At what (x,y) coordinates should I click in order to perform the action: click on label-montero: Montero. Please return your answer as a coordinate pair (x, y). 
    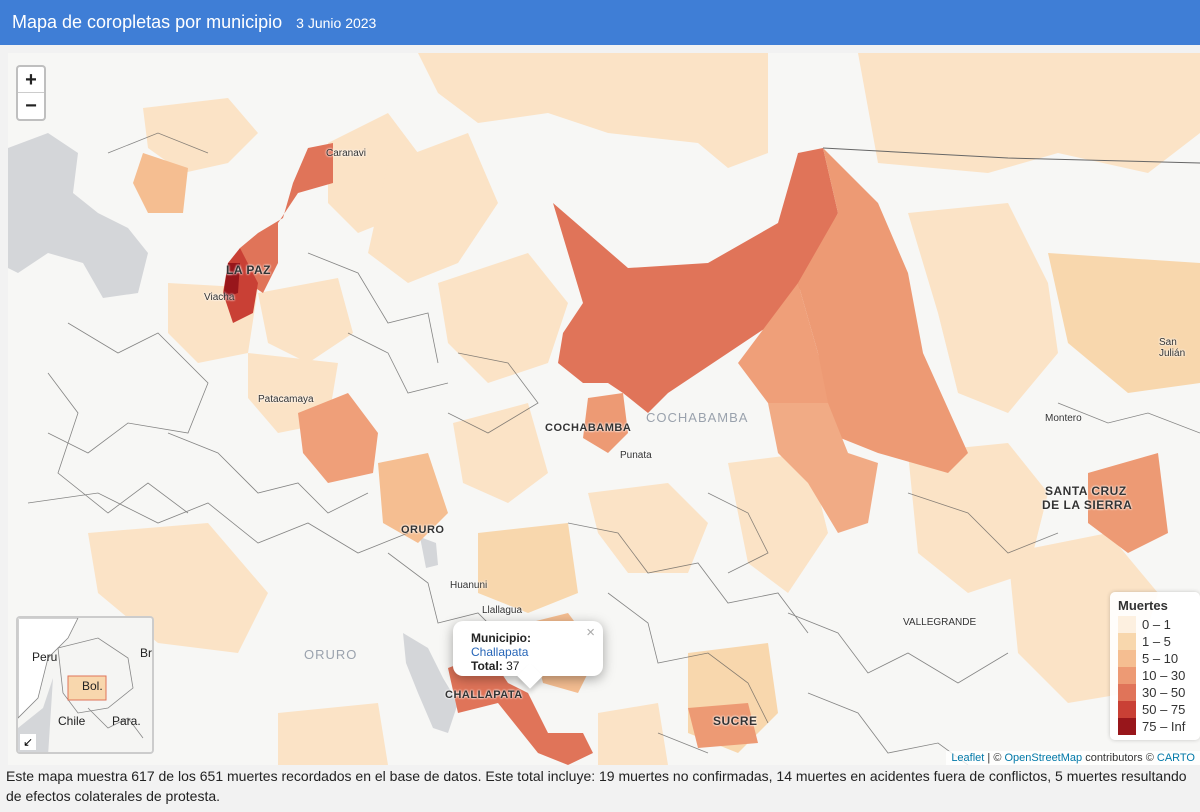
    Looking at the image, I should click on (1063, 418).